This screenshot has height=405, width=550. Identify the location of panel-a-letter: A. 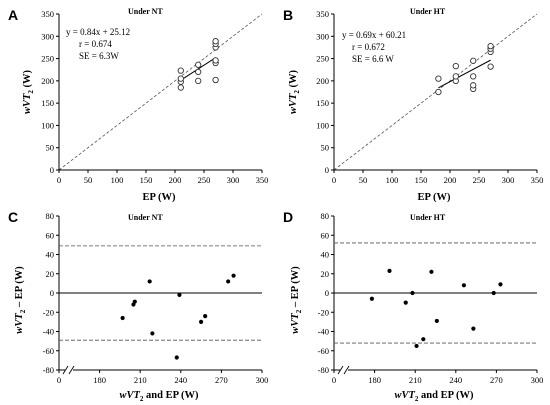
(13, 15).